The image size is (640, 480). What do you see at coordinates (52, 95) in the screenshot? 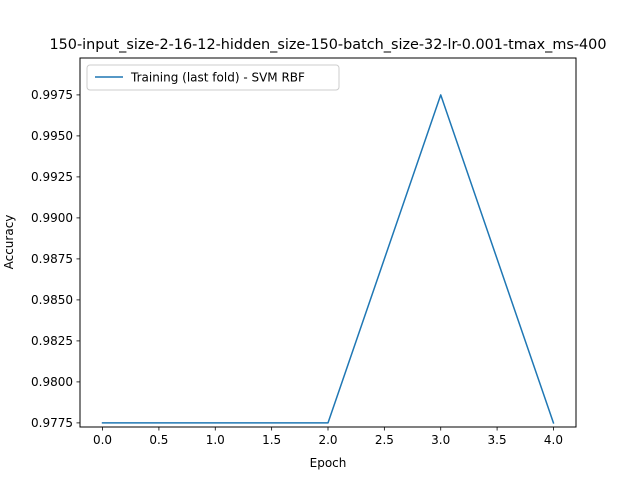
I see `y-tick-label: 0.9975` at bounding box center [52, 95].